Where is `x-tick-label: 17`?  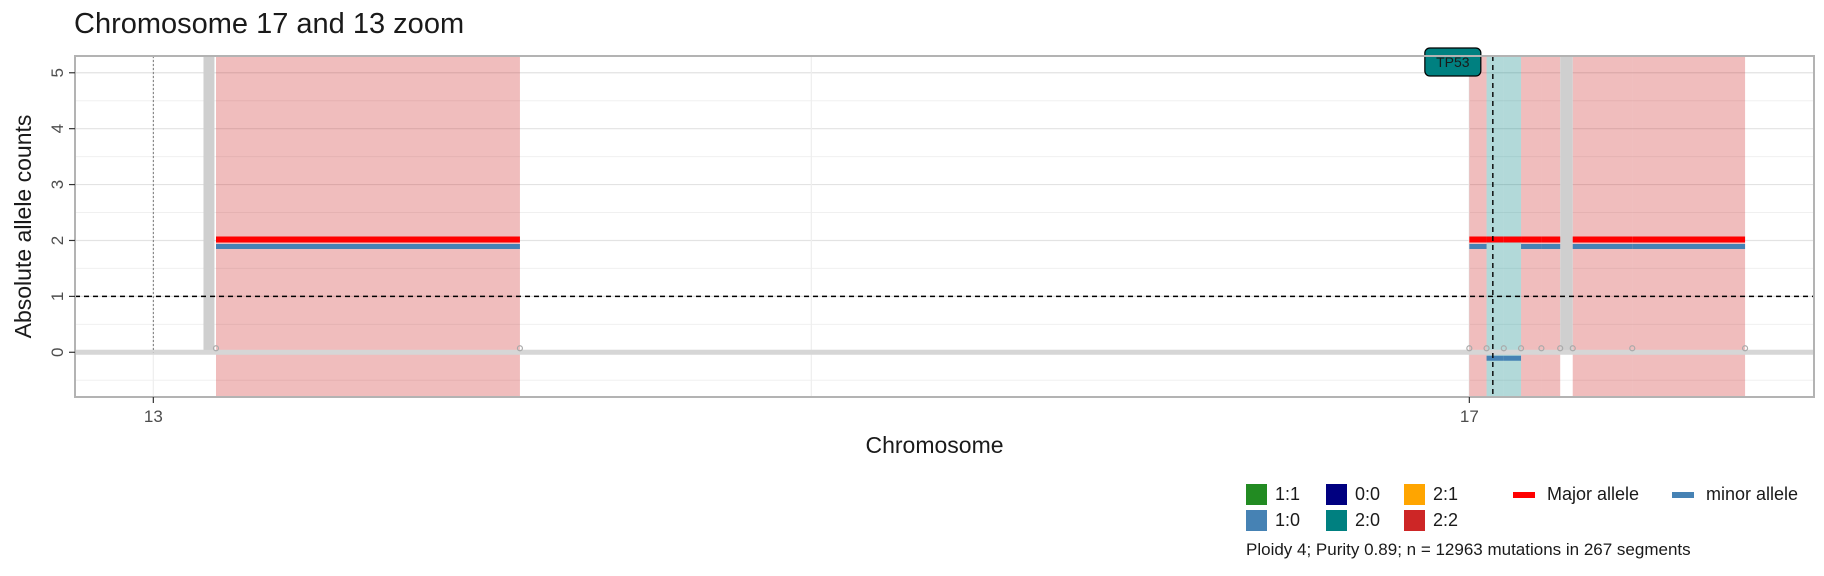
x-tick-label: 17 is located at coordinates (1469, 416).